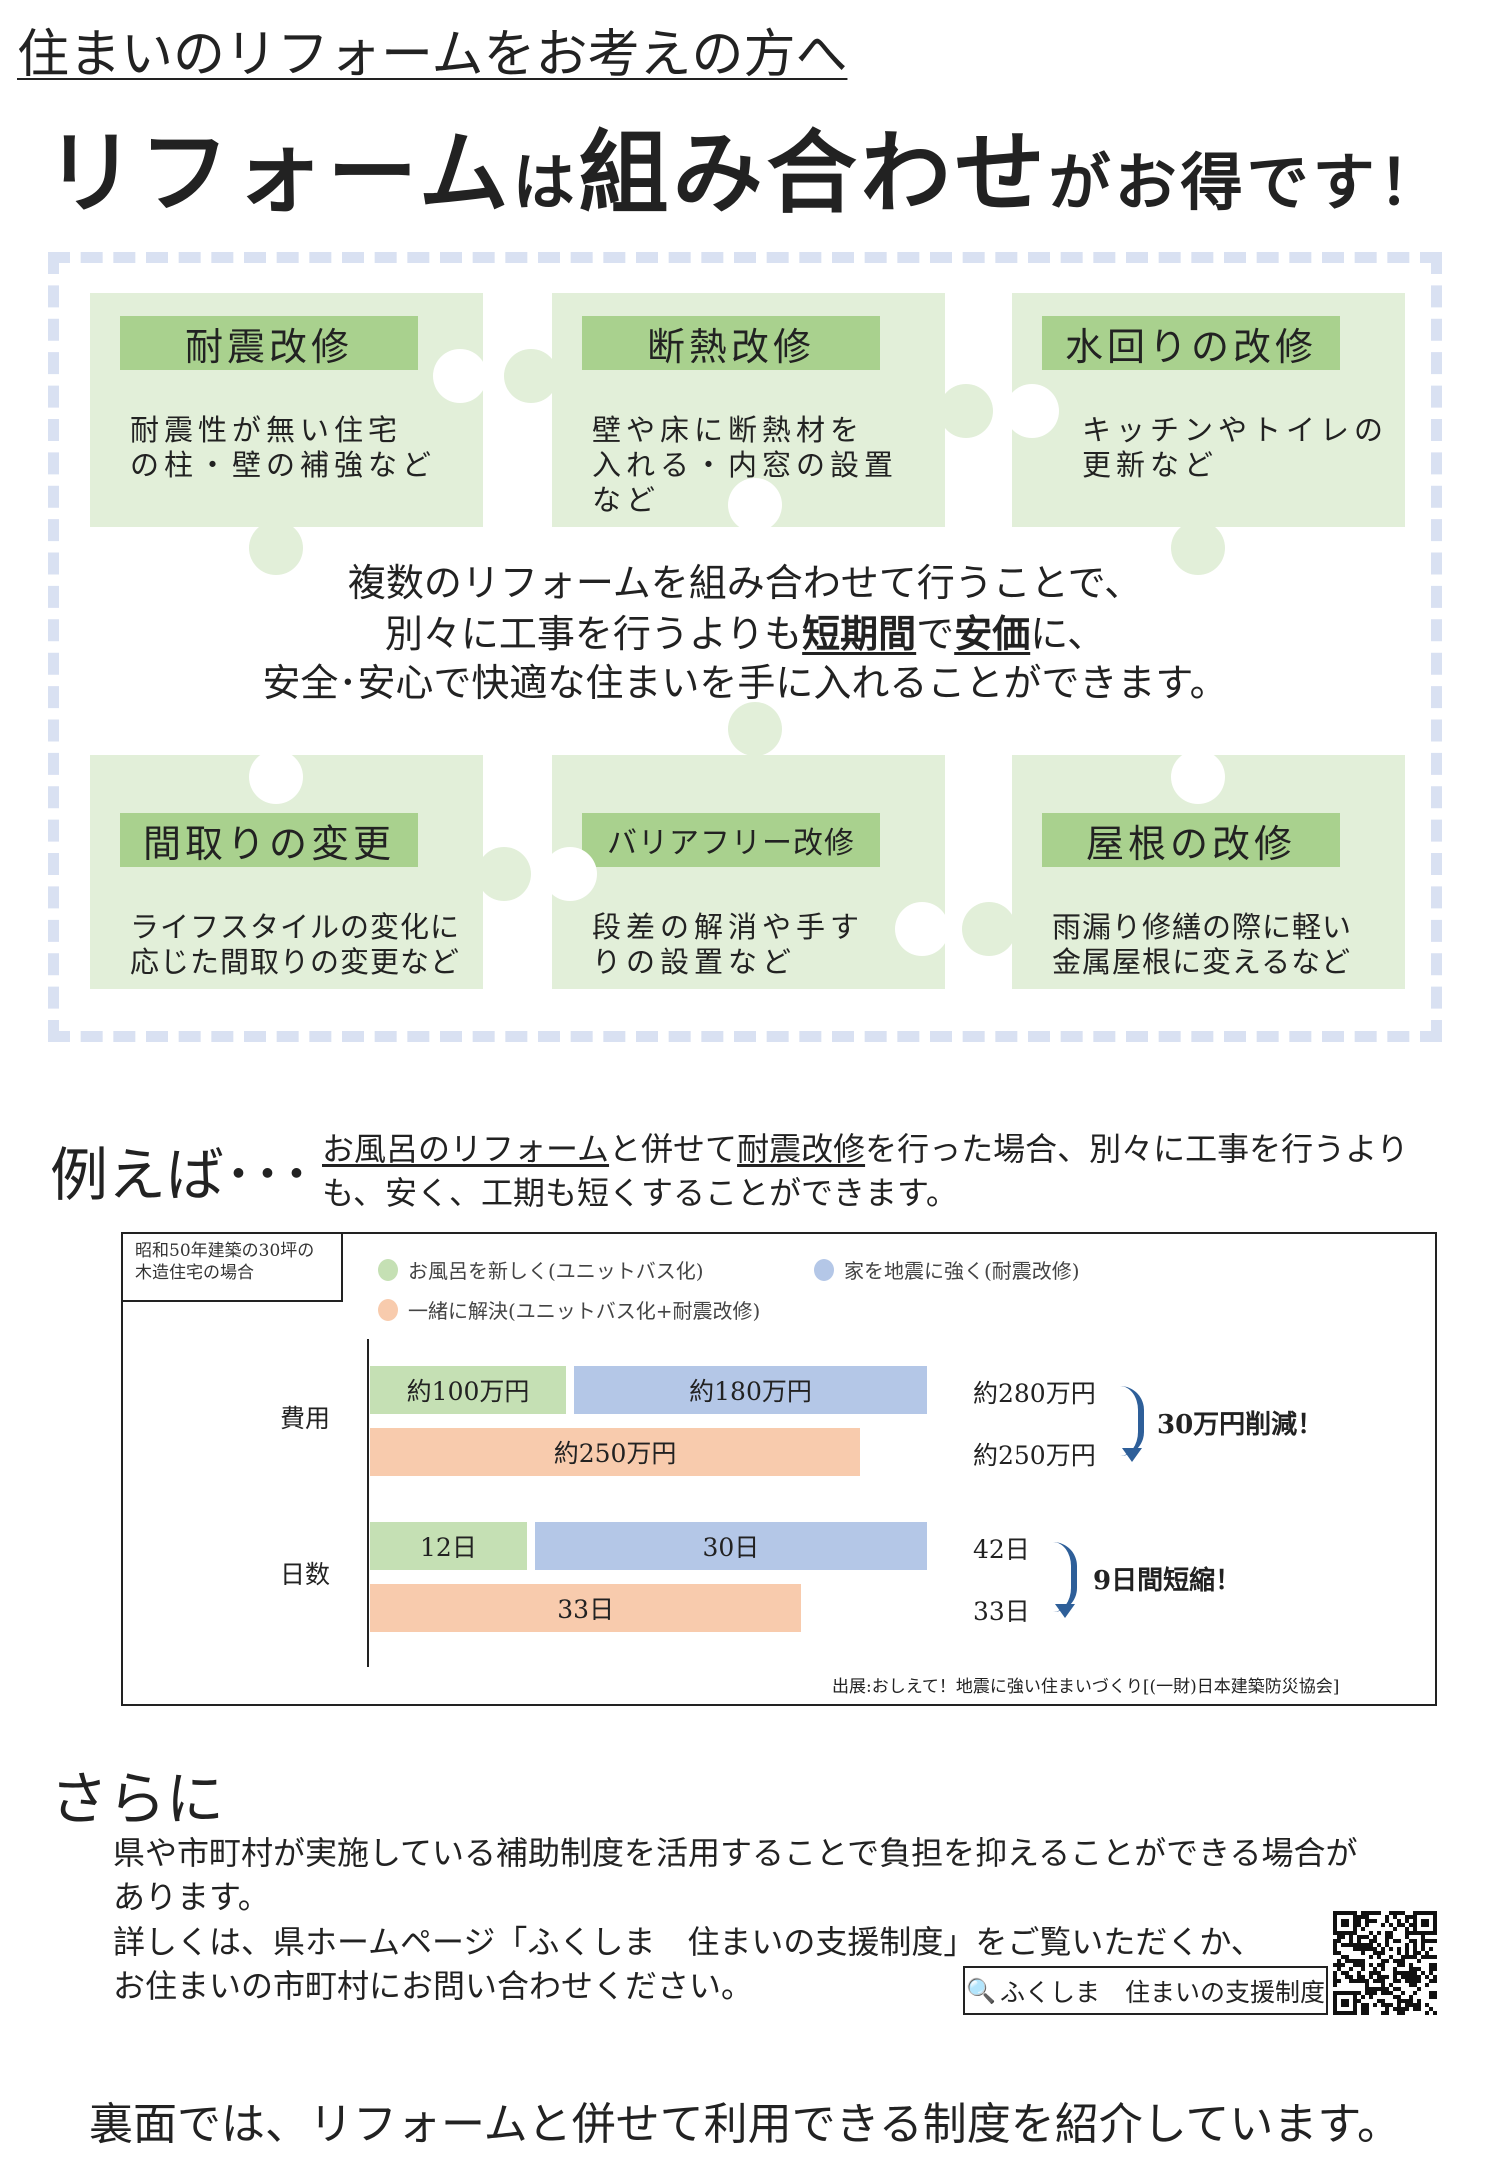 Image resolution: width=1490 pixels, height=2160 pixels. Describe the element at coordinates (1034, 1455) in the screenshot. I see `total-combined-label: 約250万円` at that location.